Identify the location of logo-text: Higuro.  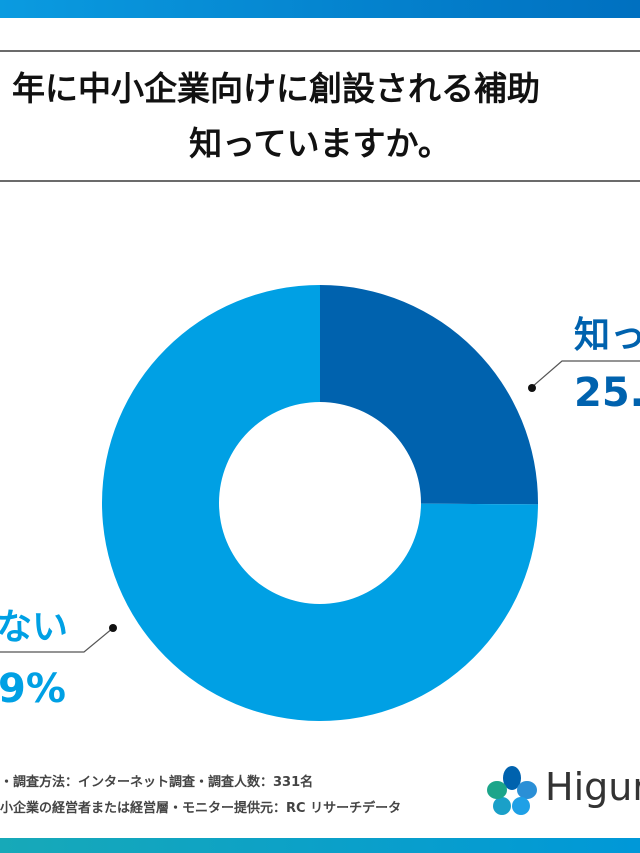
(592, 787).